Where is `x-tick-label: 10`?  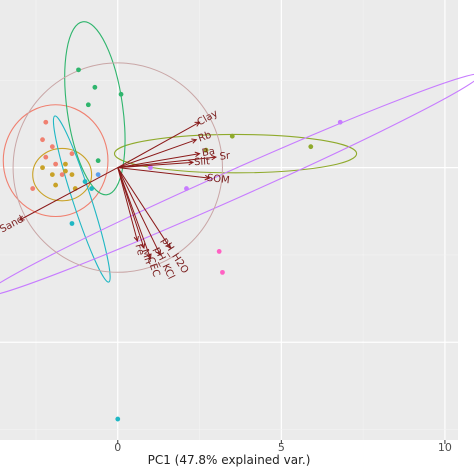 x-tick-label: 10 is located at coordinates (445, 447).